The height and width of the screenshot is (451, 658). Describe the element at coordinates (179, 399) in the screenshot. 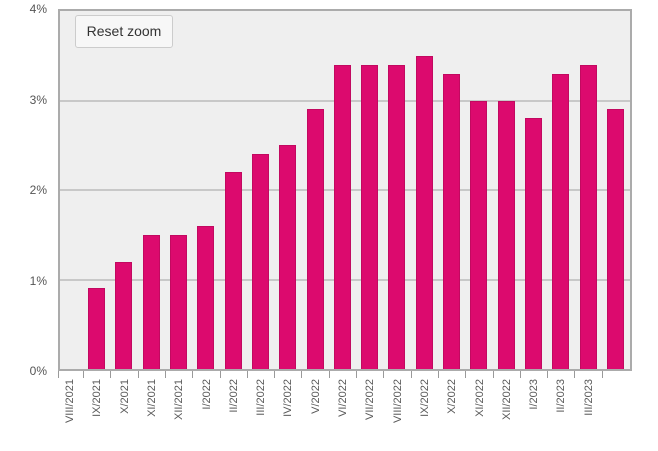

I see `x-axis-label-XII/2021: XII/2021` at that location.